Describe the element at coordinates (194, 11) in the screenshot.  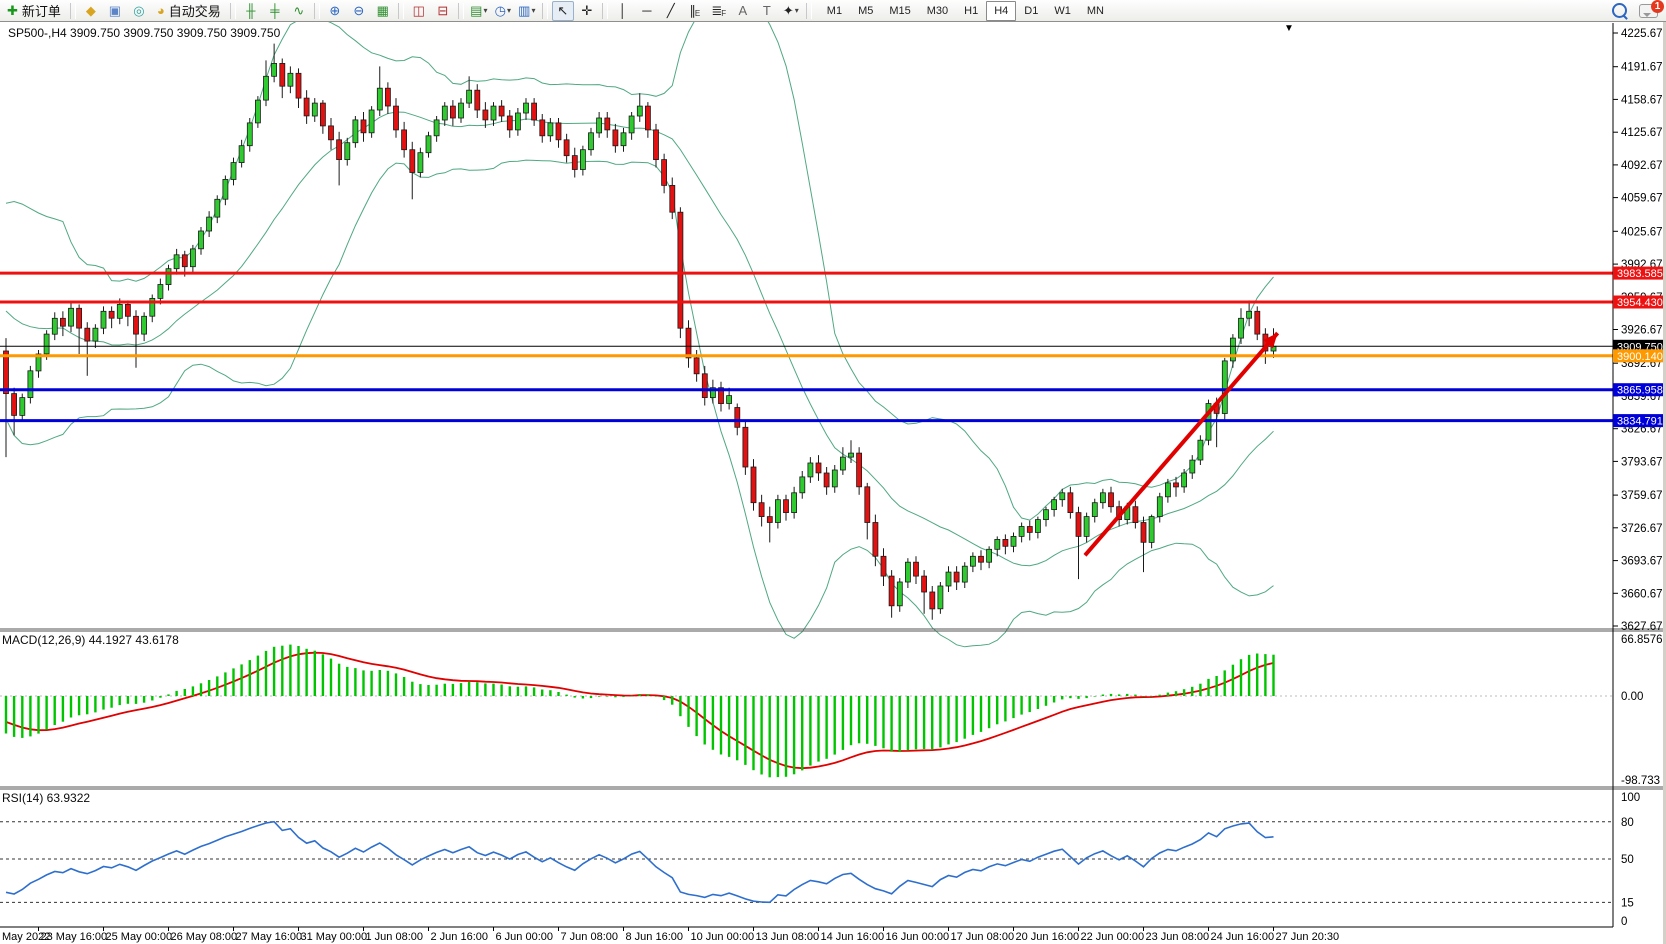
I see `toolbar-button-label: 自动交易` at that location.